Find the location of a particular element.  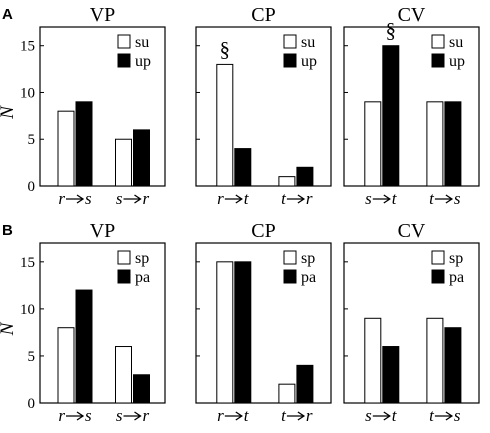

panel-title: CV is located at coordinates (412, 15).